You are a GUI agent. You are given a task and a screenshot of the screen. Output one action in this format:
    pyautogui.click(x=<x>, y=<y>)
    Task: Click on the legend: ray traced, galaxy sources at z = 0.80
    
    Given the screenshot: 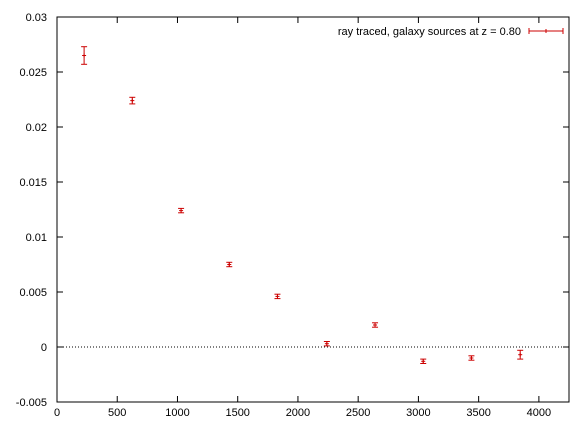 What is the action you would take?
    pyautogui.click(x=451, y=32)
    